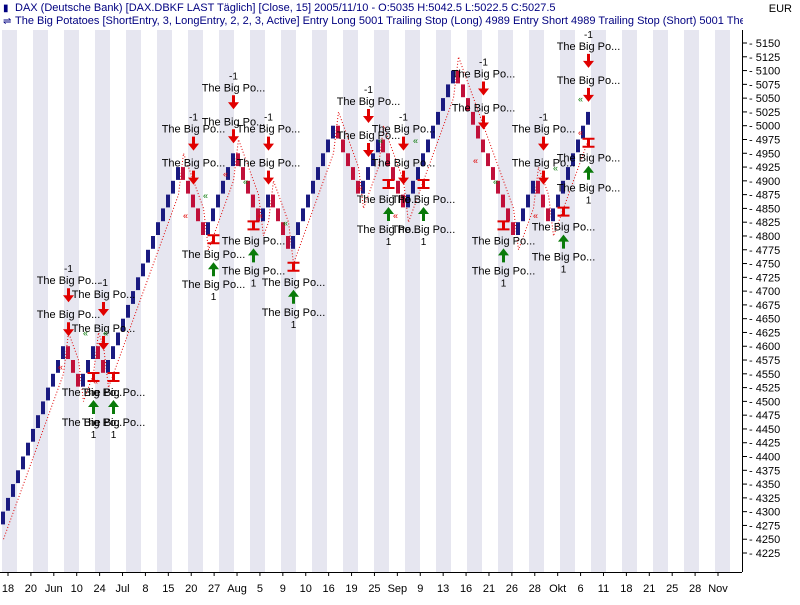 The image size is (800, 605). What do you see at coordinates (764, 251) in the screenshot?
I see `y-tick-label: - 4775` at bounding box center [764, 251].